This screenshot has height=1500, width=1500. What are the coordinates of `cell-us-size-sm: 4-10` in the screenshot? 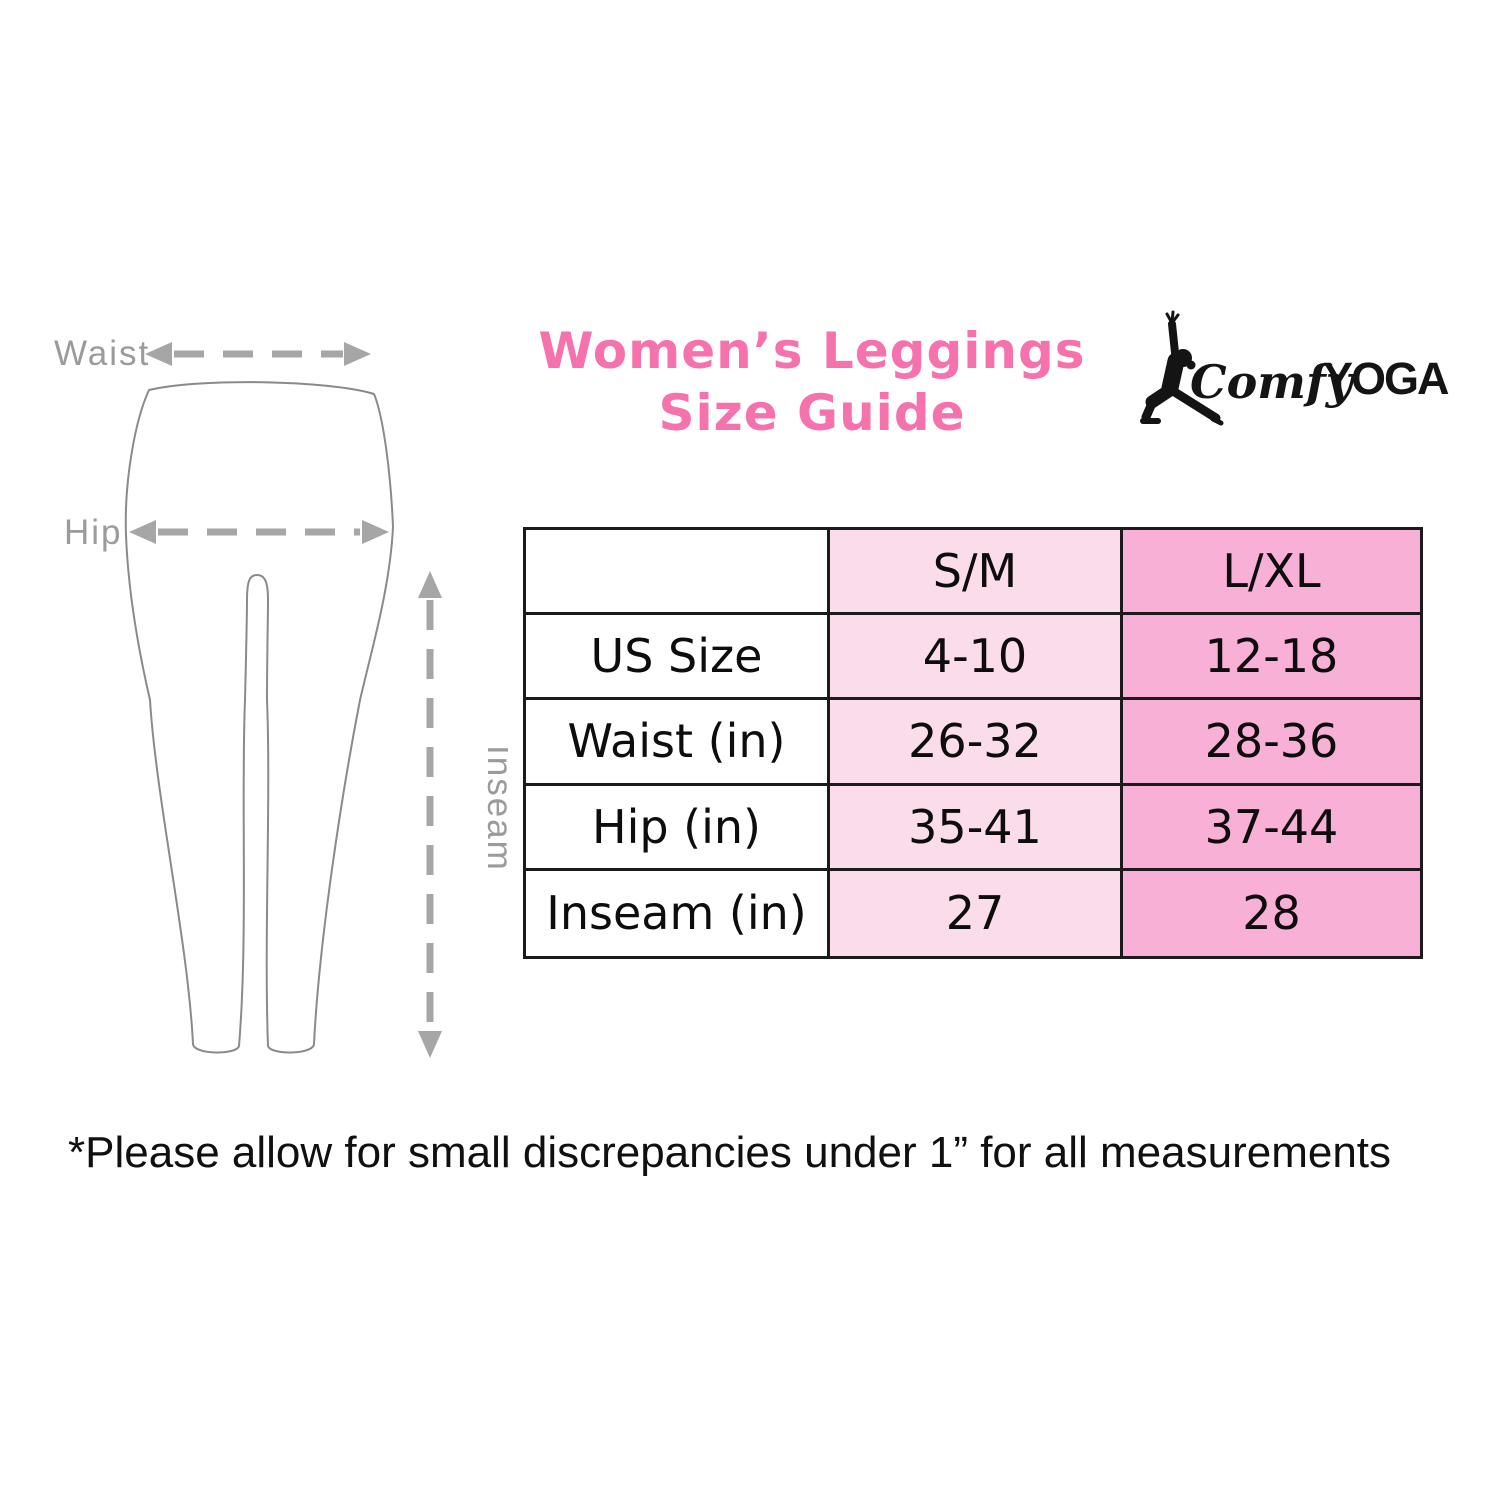 It's located at (976, 658).